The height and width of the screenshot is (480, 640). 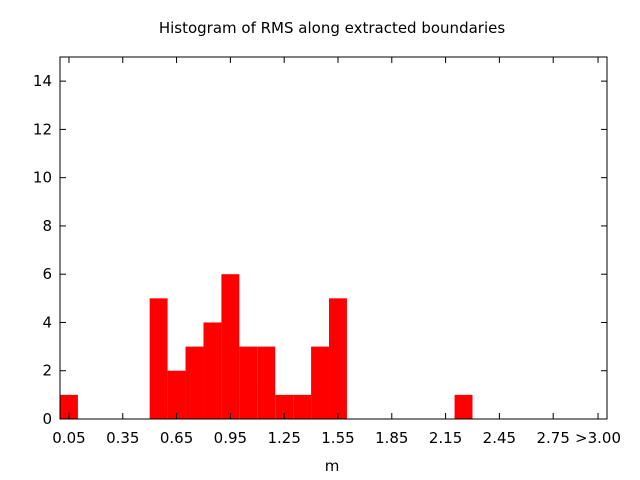 What do you see at coordinates (47, 419) in the screenshot?
I see `y-tick-label-0: 0` at bounding box center [47, 419].